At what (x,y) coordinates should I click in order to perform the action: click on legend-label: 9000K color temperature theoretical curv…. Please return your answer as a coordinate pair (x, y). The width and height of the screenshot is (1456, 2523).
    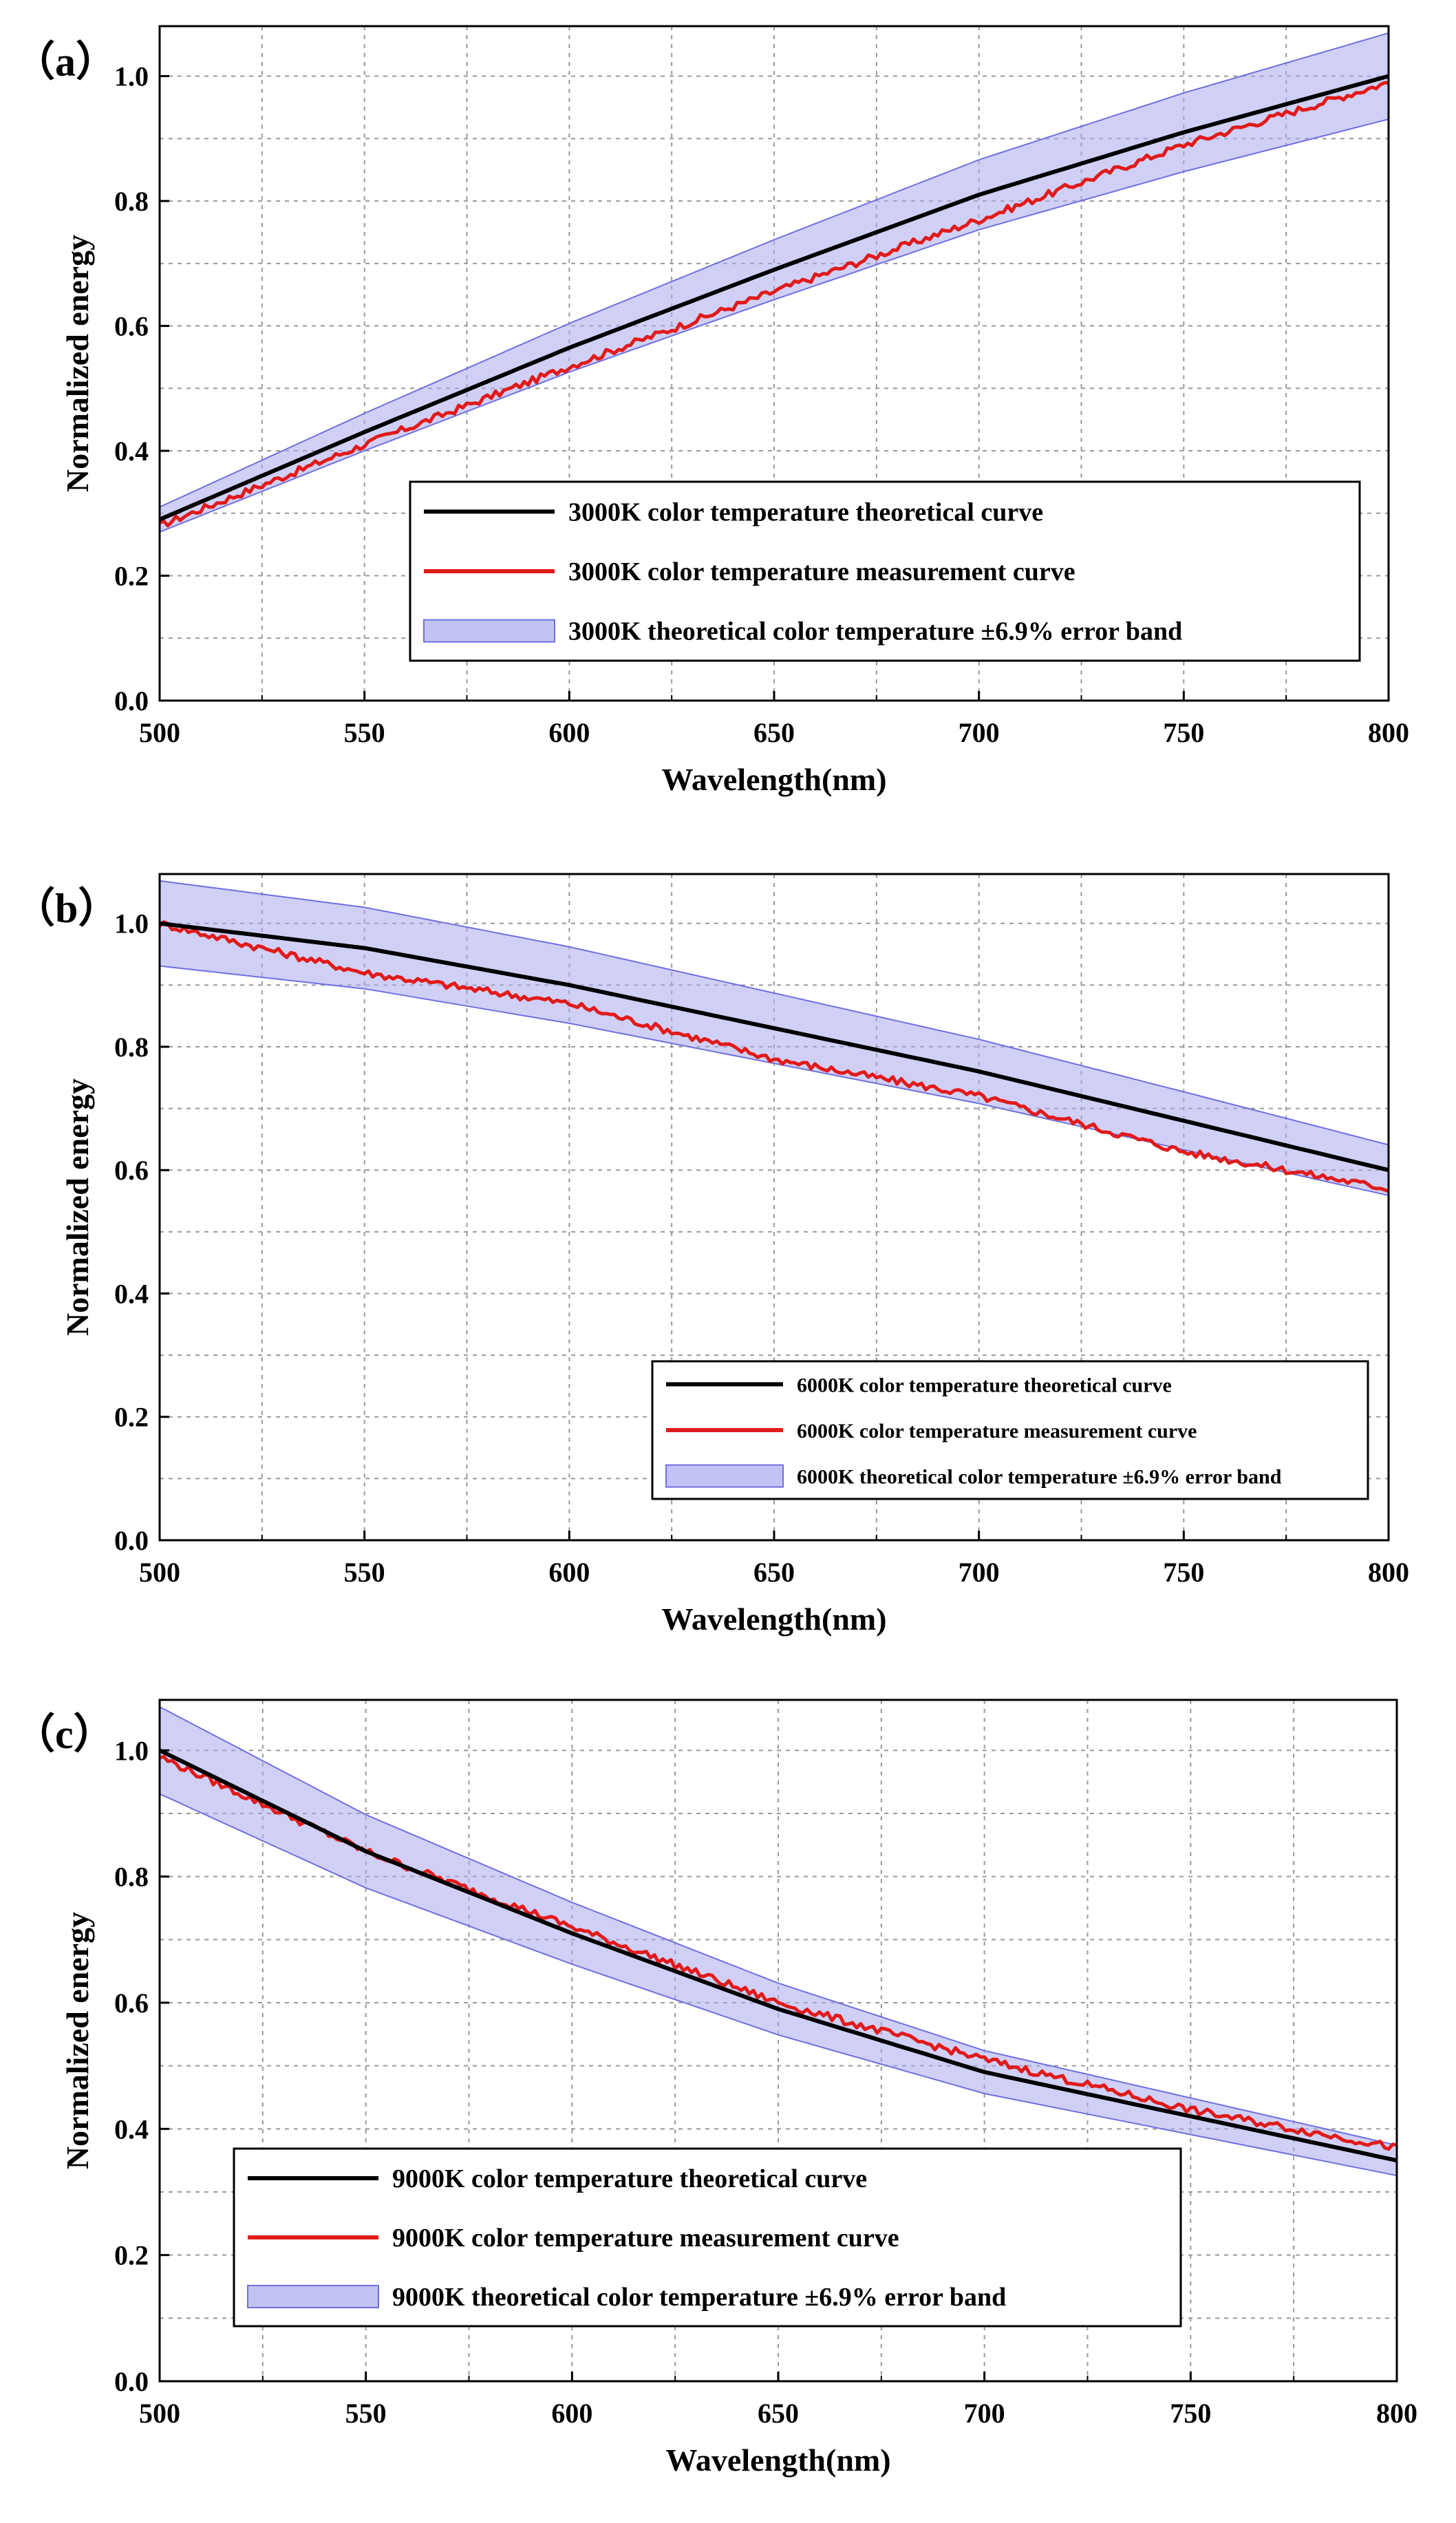
    Looking at the image, I should click on (629, 2178).